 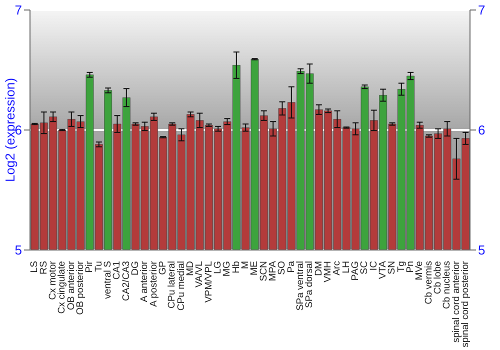 What do you see at coordinates (98, 266) in the screenshot?
I see `x-tick-label: Tu` at bounding box center [98, 266].